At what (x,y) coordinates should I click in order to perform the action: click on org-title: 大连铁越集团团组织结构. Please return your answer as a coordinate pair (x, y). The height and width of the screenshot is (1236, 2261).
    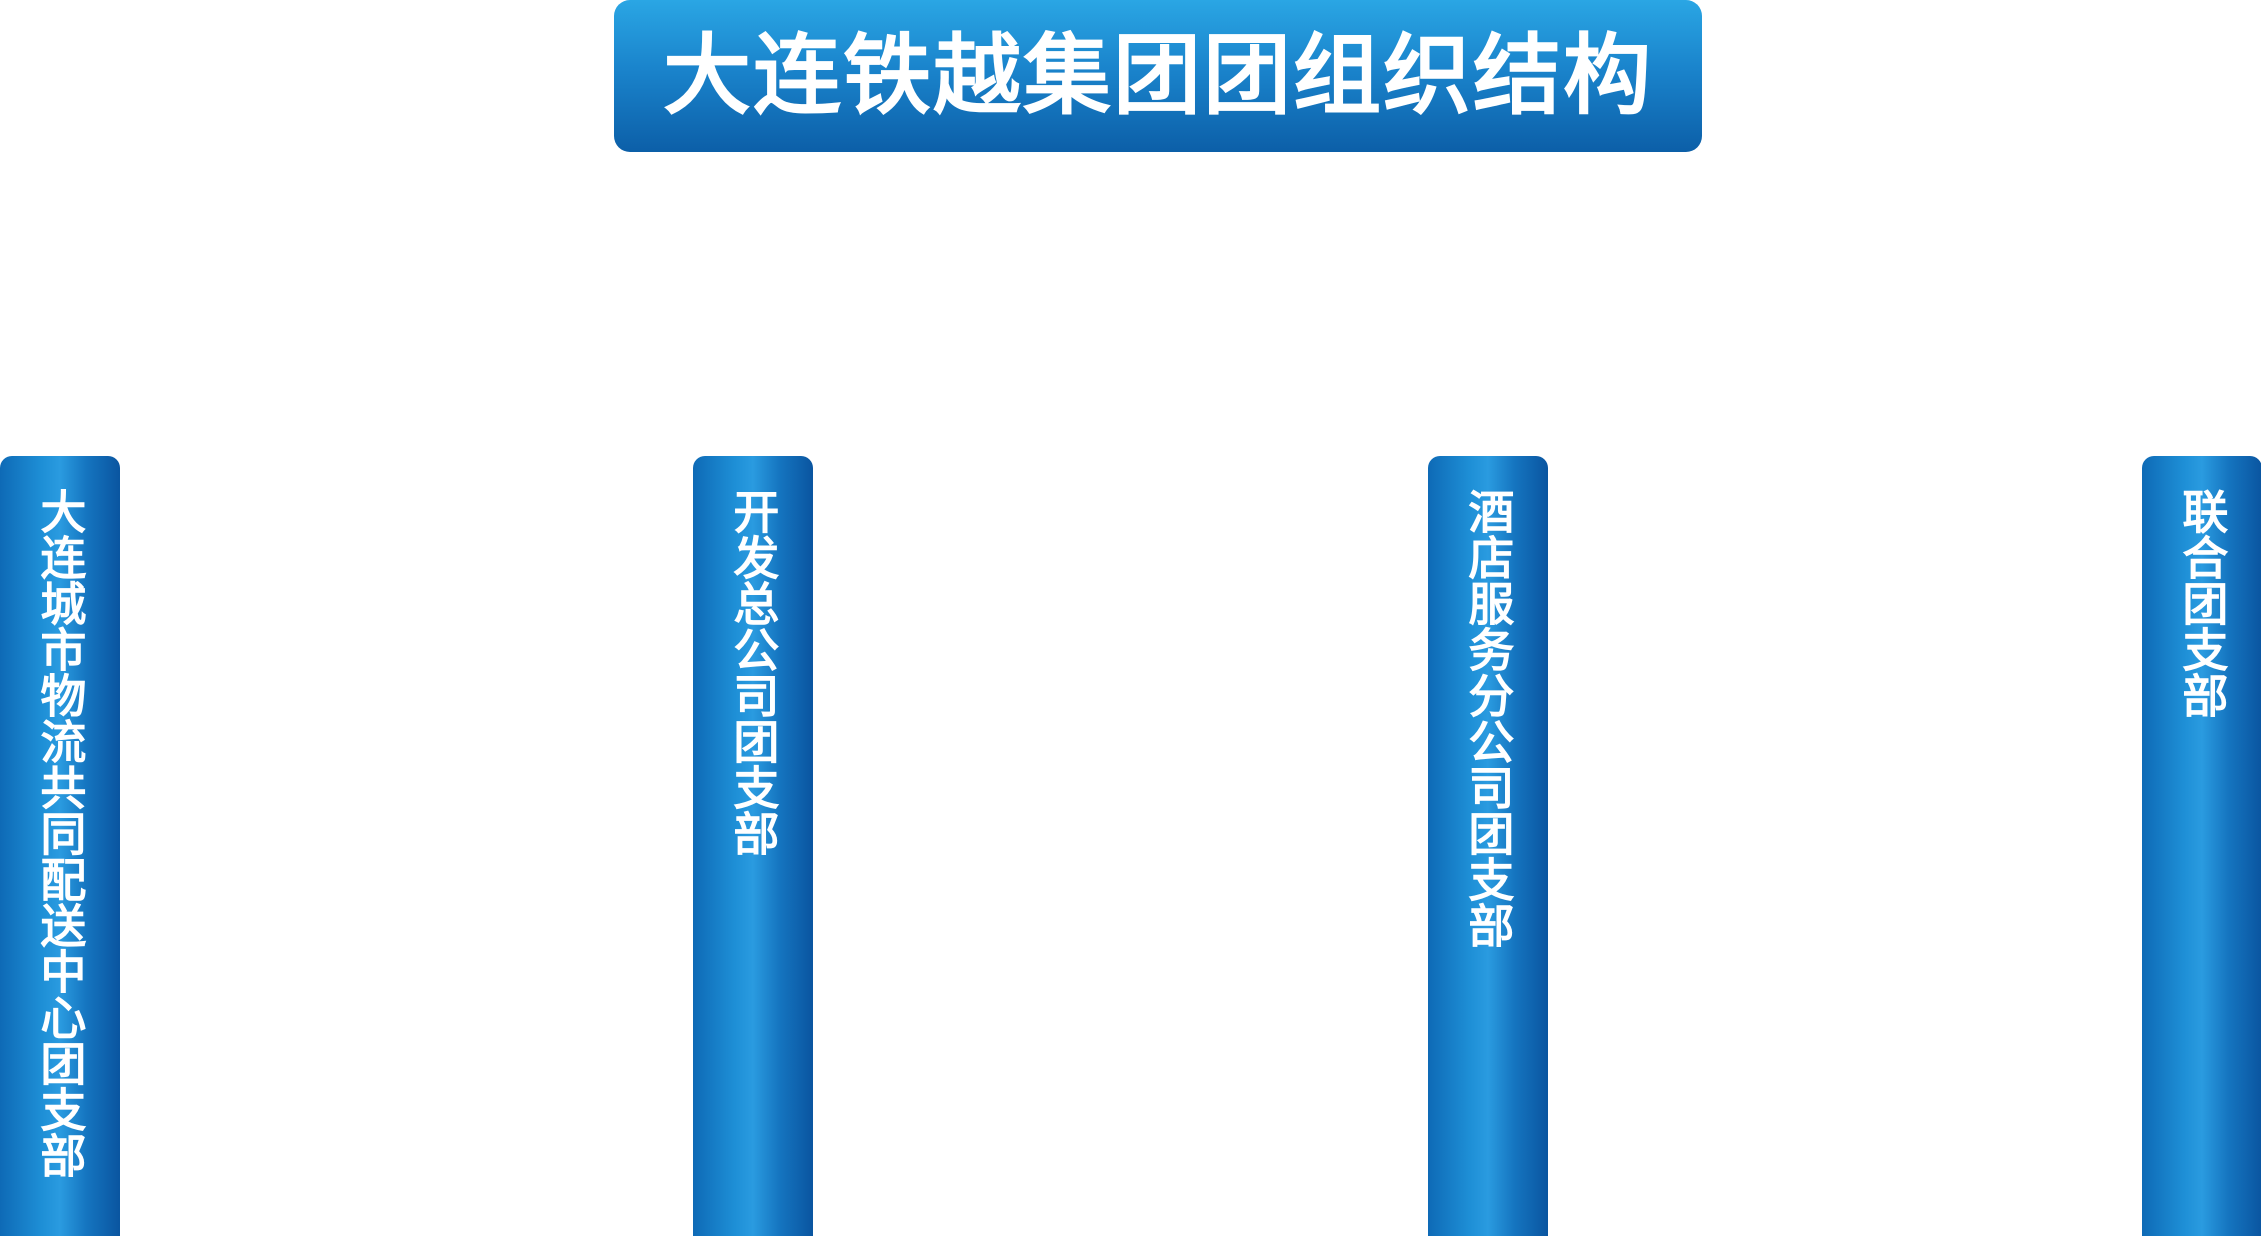
    Looking at the image, I should click on (1157, 75).